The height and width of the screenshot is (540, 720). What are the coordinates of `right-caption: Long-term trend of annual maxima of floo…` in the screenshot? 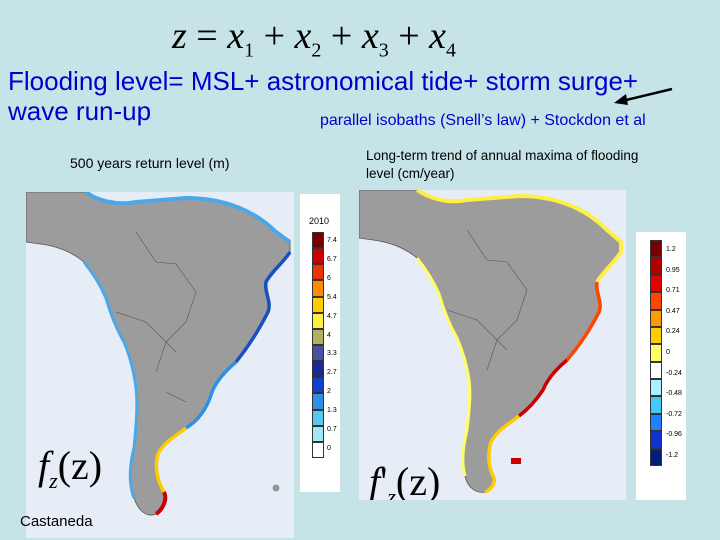 It's located at (502, 164).